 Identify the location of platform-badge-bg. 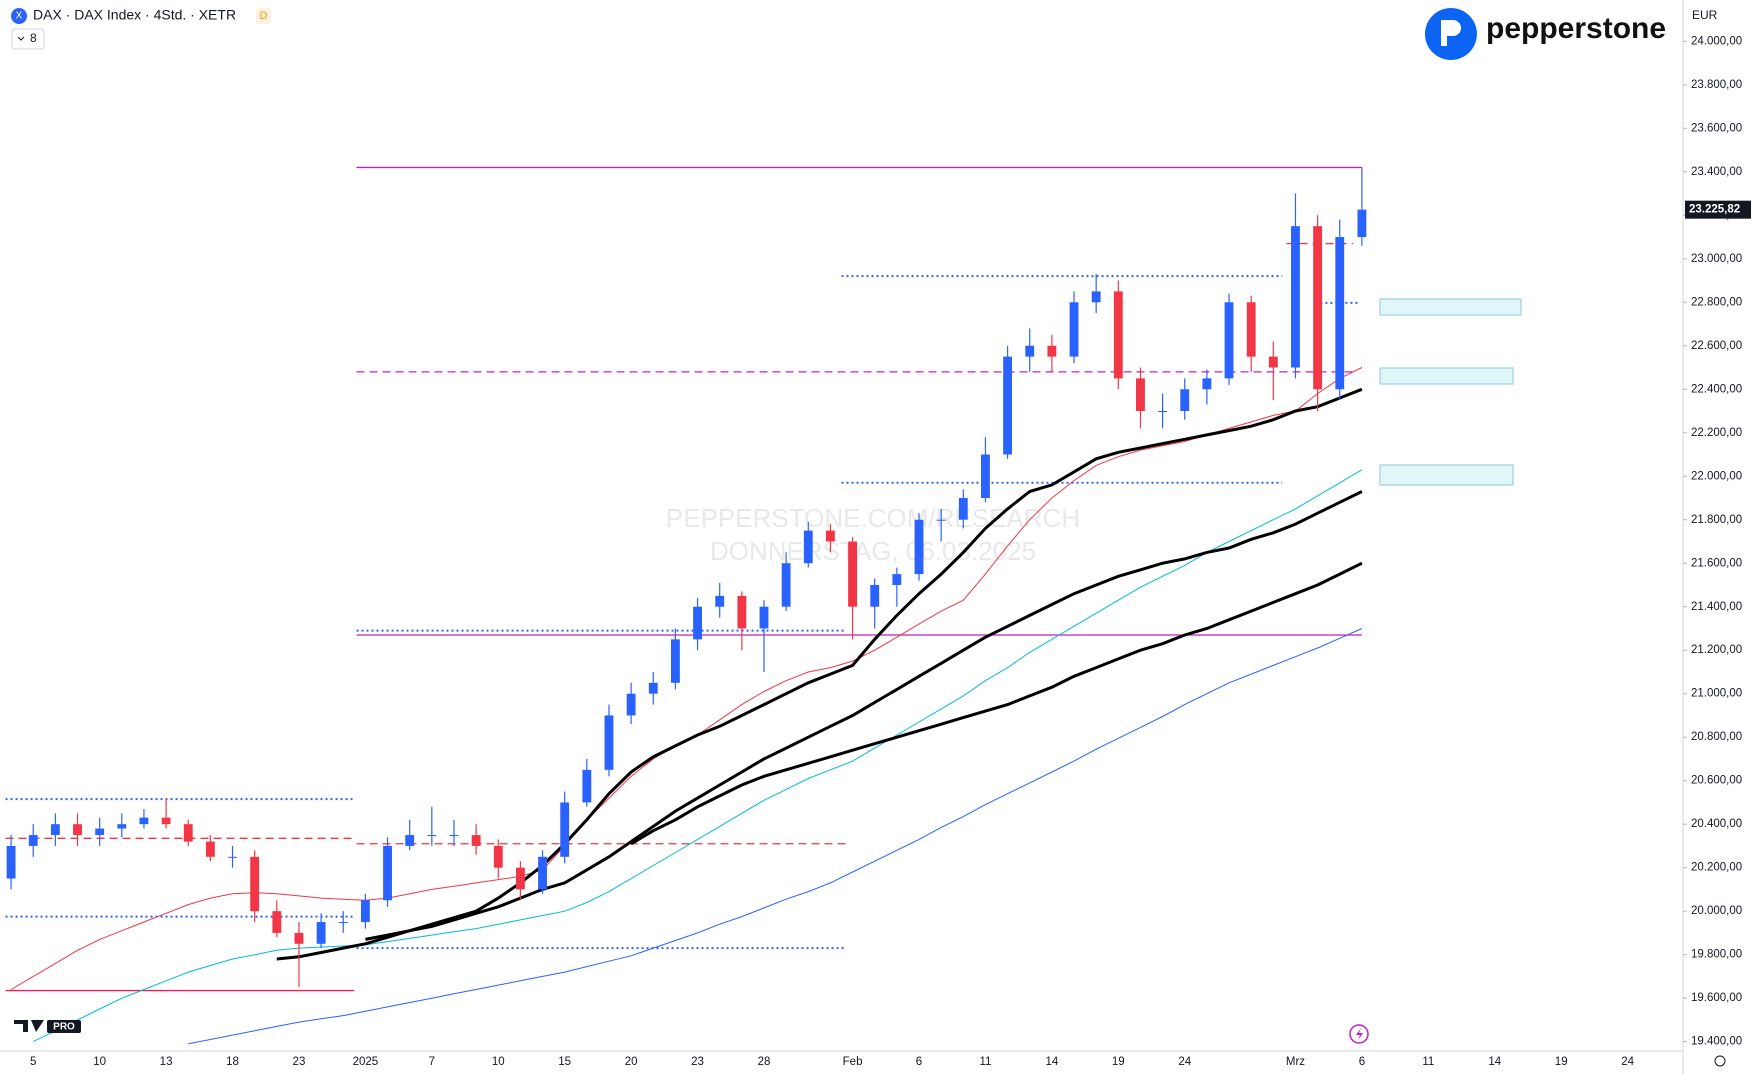
(64, 1026).